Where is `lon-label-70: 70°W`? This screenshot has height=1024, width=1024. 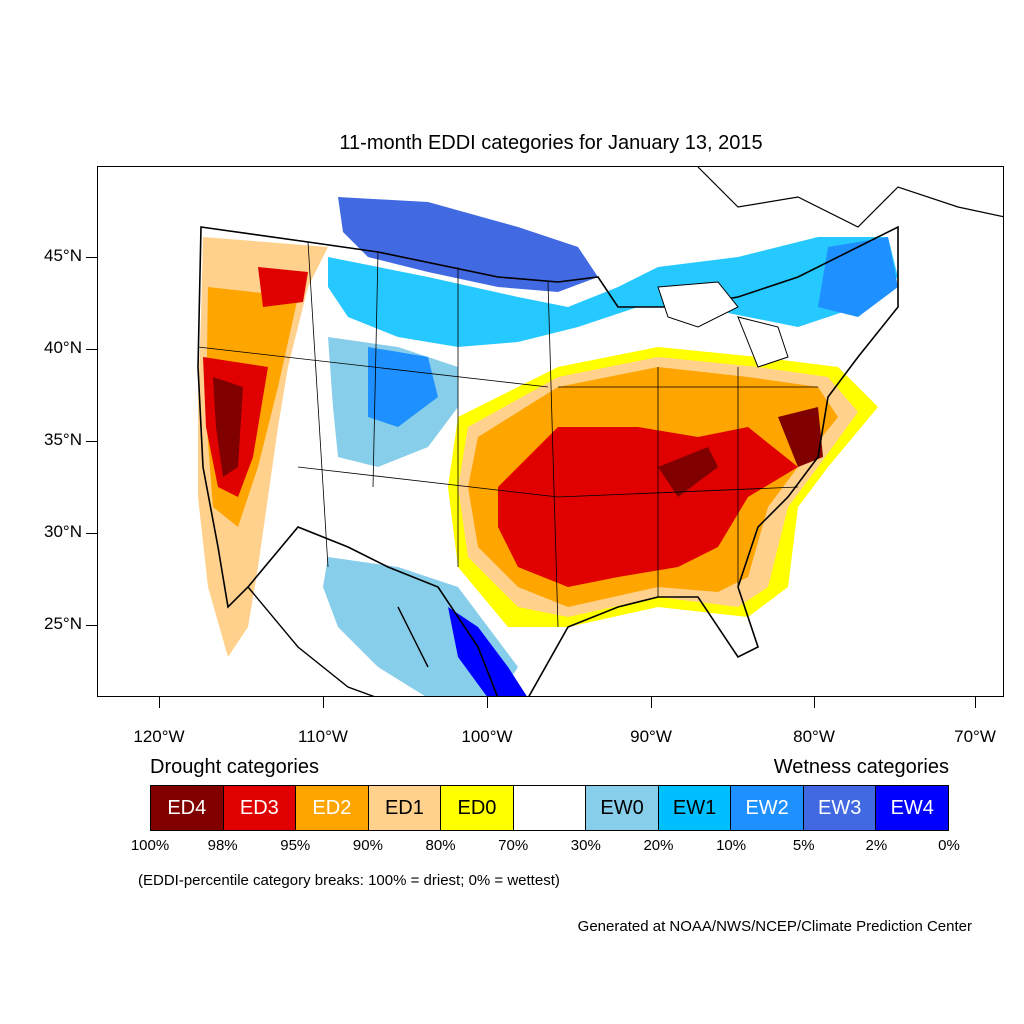 lon-label-70: 70°W is located at coordinates (975, 736).